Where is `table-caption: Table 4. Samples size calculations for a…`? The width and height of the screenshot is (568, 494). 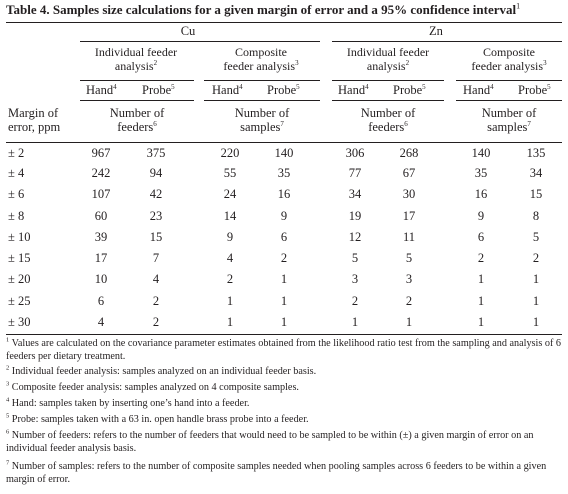
table-caption: Table 4. Samples size calculations for a… is located at coordinates (263, 10).